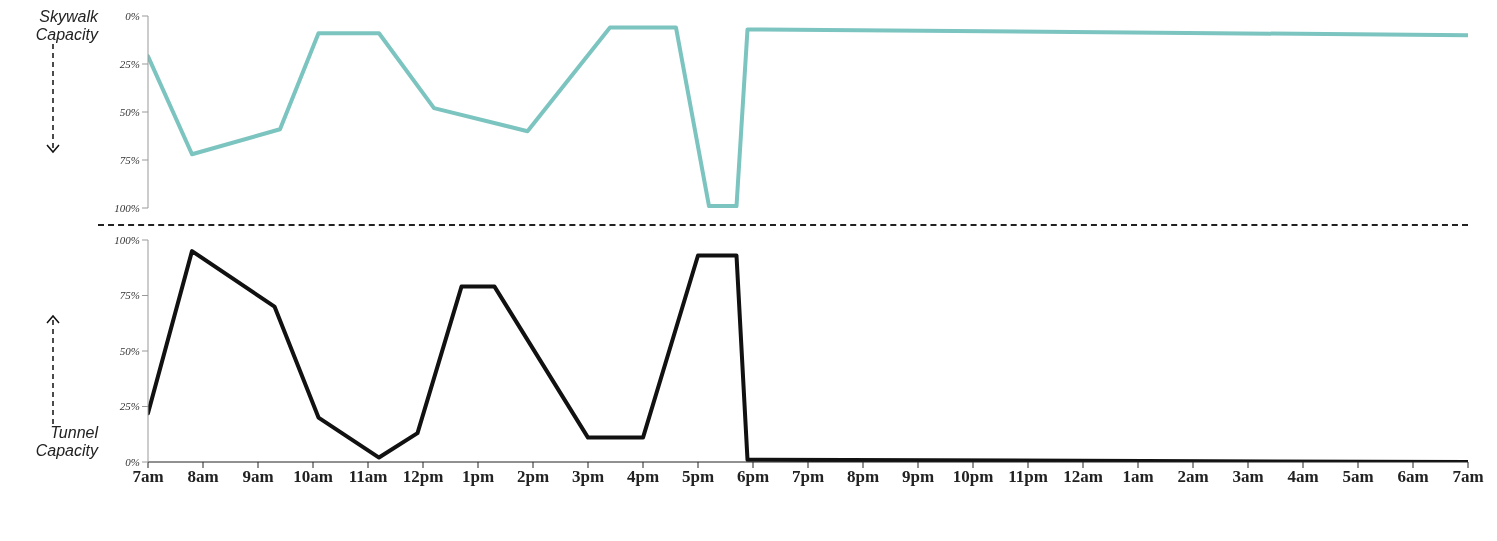 The height and width of the screenshot is (541, 1497). What do you see at coordinates (1303, 477) in the screenshot?
I see `x-tick-label: 4am` at bounding box center [1303, 477].